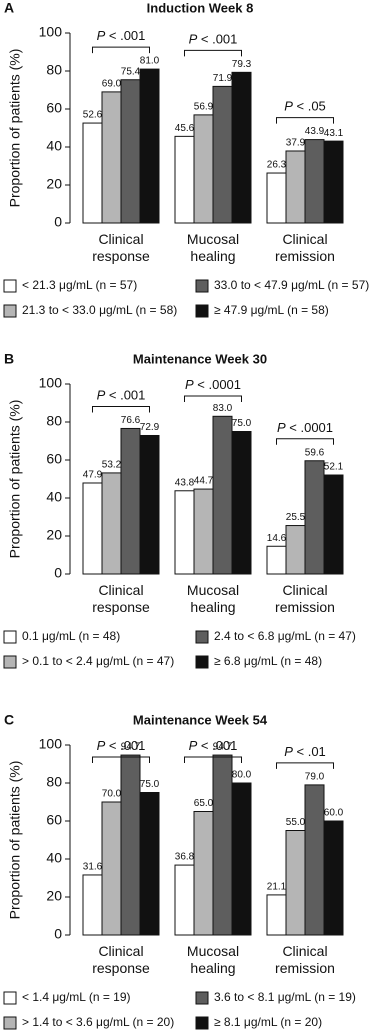 Image resolution: width=375 pixels, height=1034 pixels. What do you see at coordinates (9, 720) in the screenshot?
I see `panel-letter: C` at bounding box center [9, 720].